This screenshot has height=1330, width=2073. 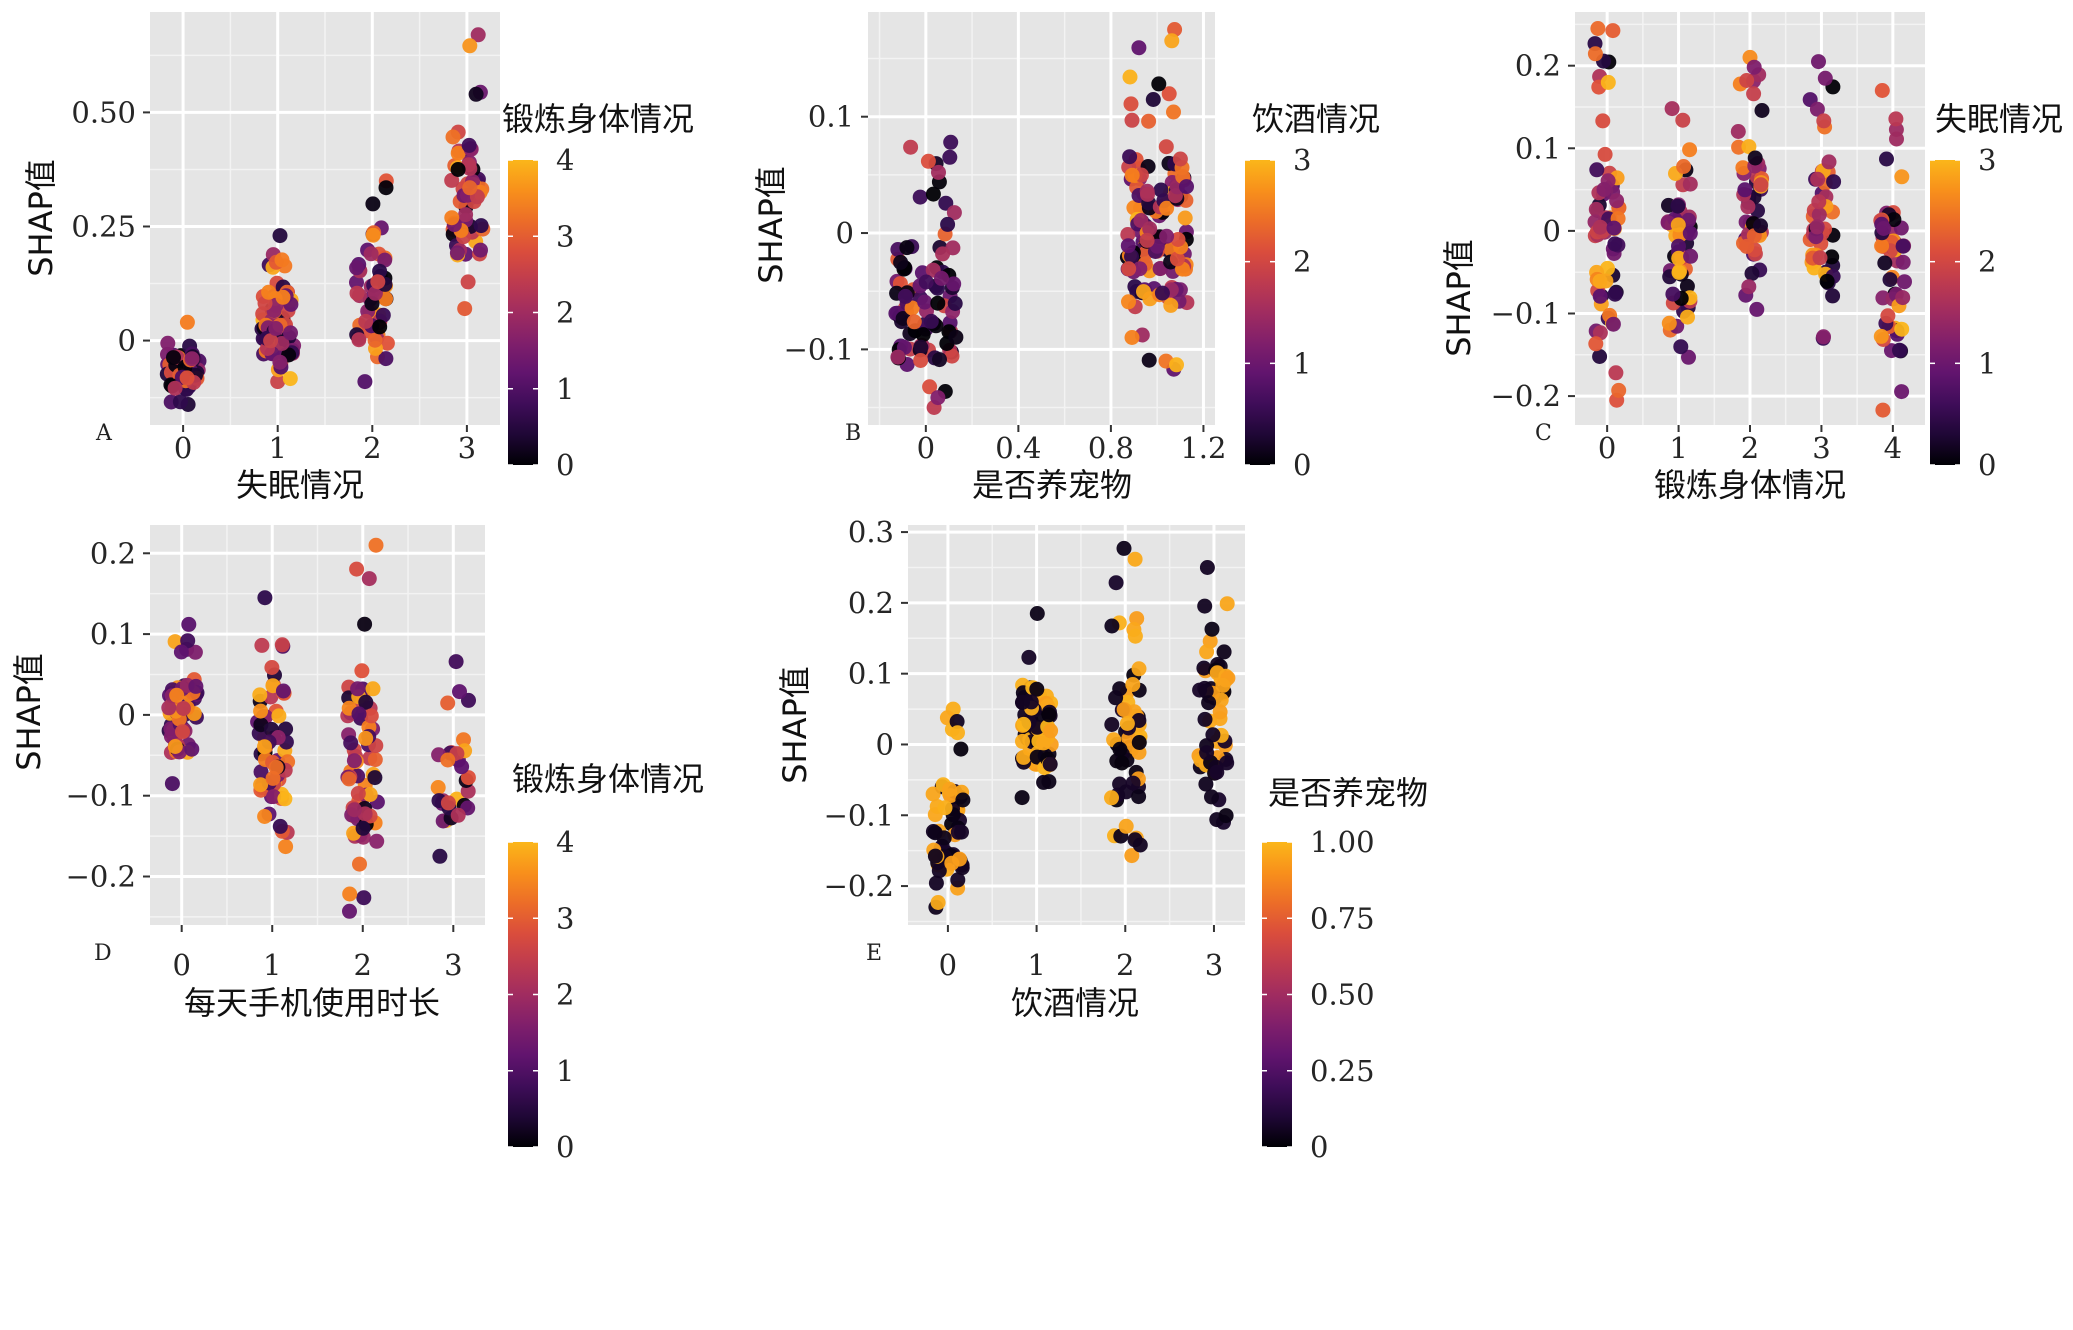 I want to click on x-axis-title: 锻炼身体情况, so click(x=1750, y=485).